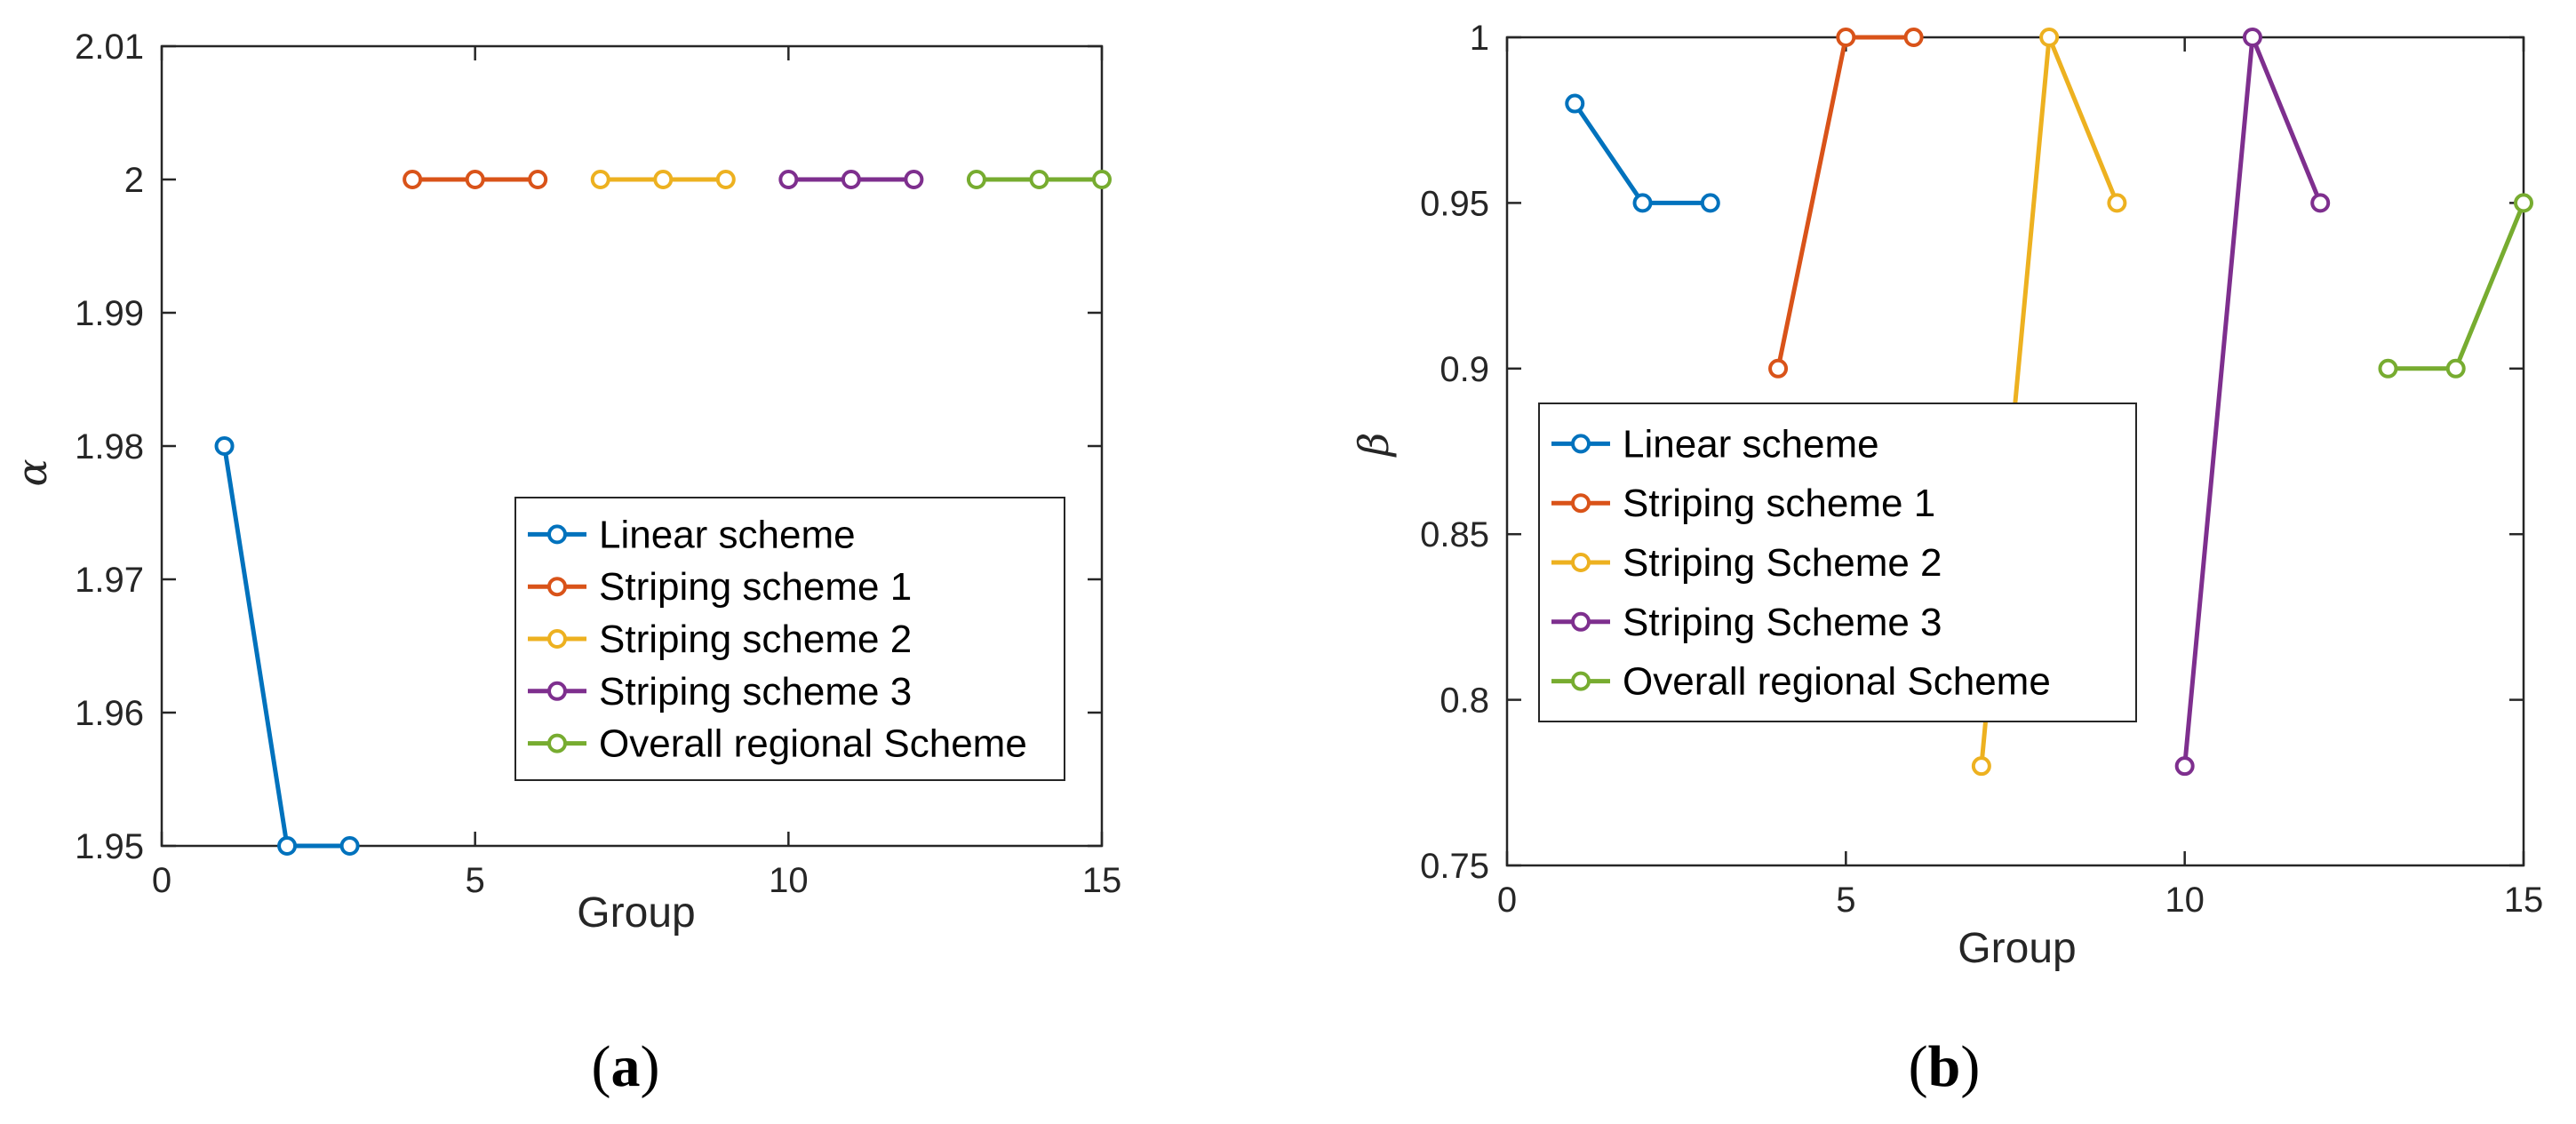 This screenshot has height=1124, width=2576. I want to click on y-tick-label: 0.95, so click(1455, 203).